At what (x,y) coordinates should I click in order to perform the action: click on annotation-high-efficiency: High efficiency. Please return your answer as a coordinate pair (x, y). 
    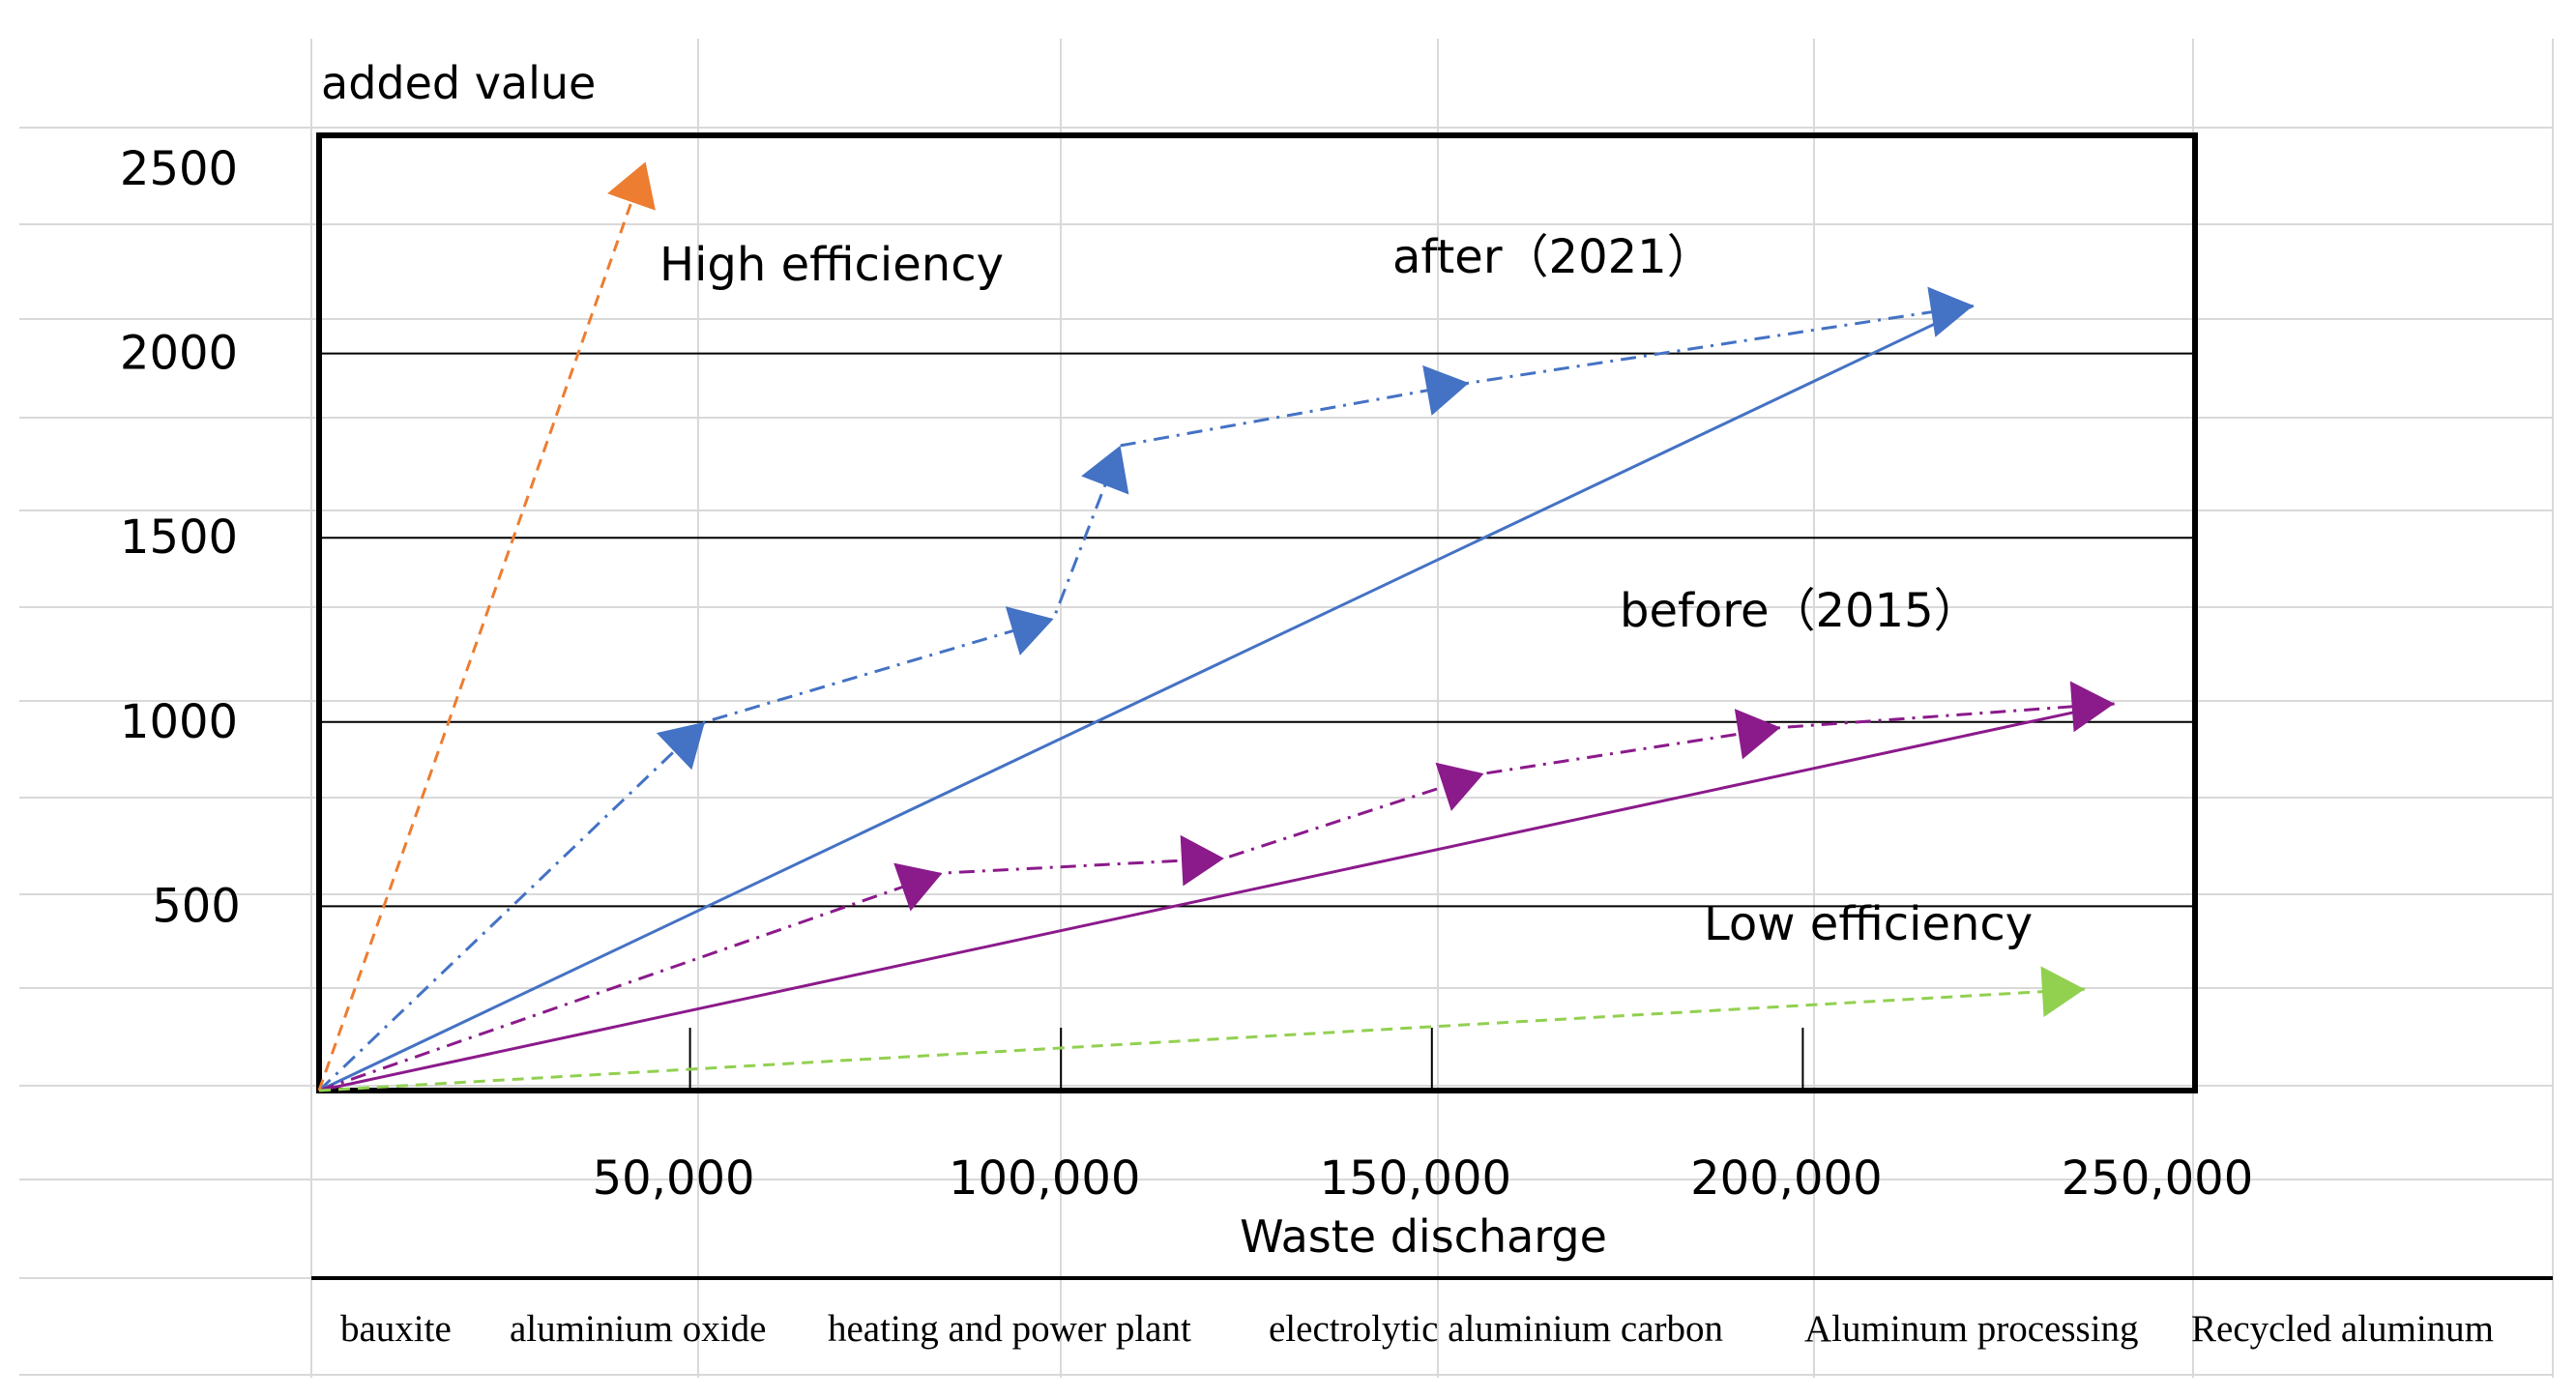
    Looking at the image, I should click on (831, 265).